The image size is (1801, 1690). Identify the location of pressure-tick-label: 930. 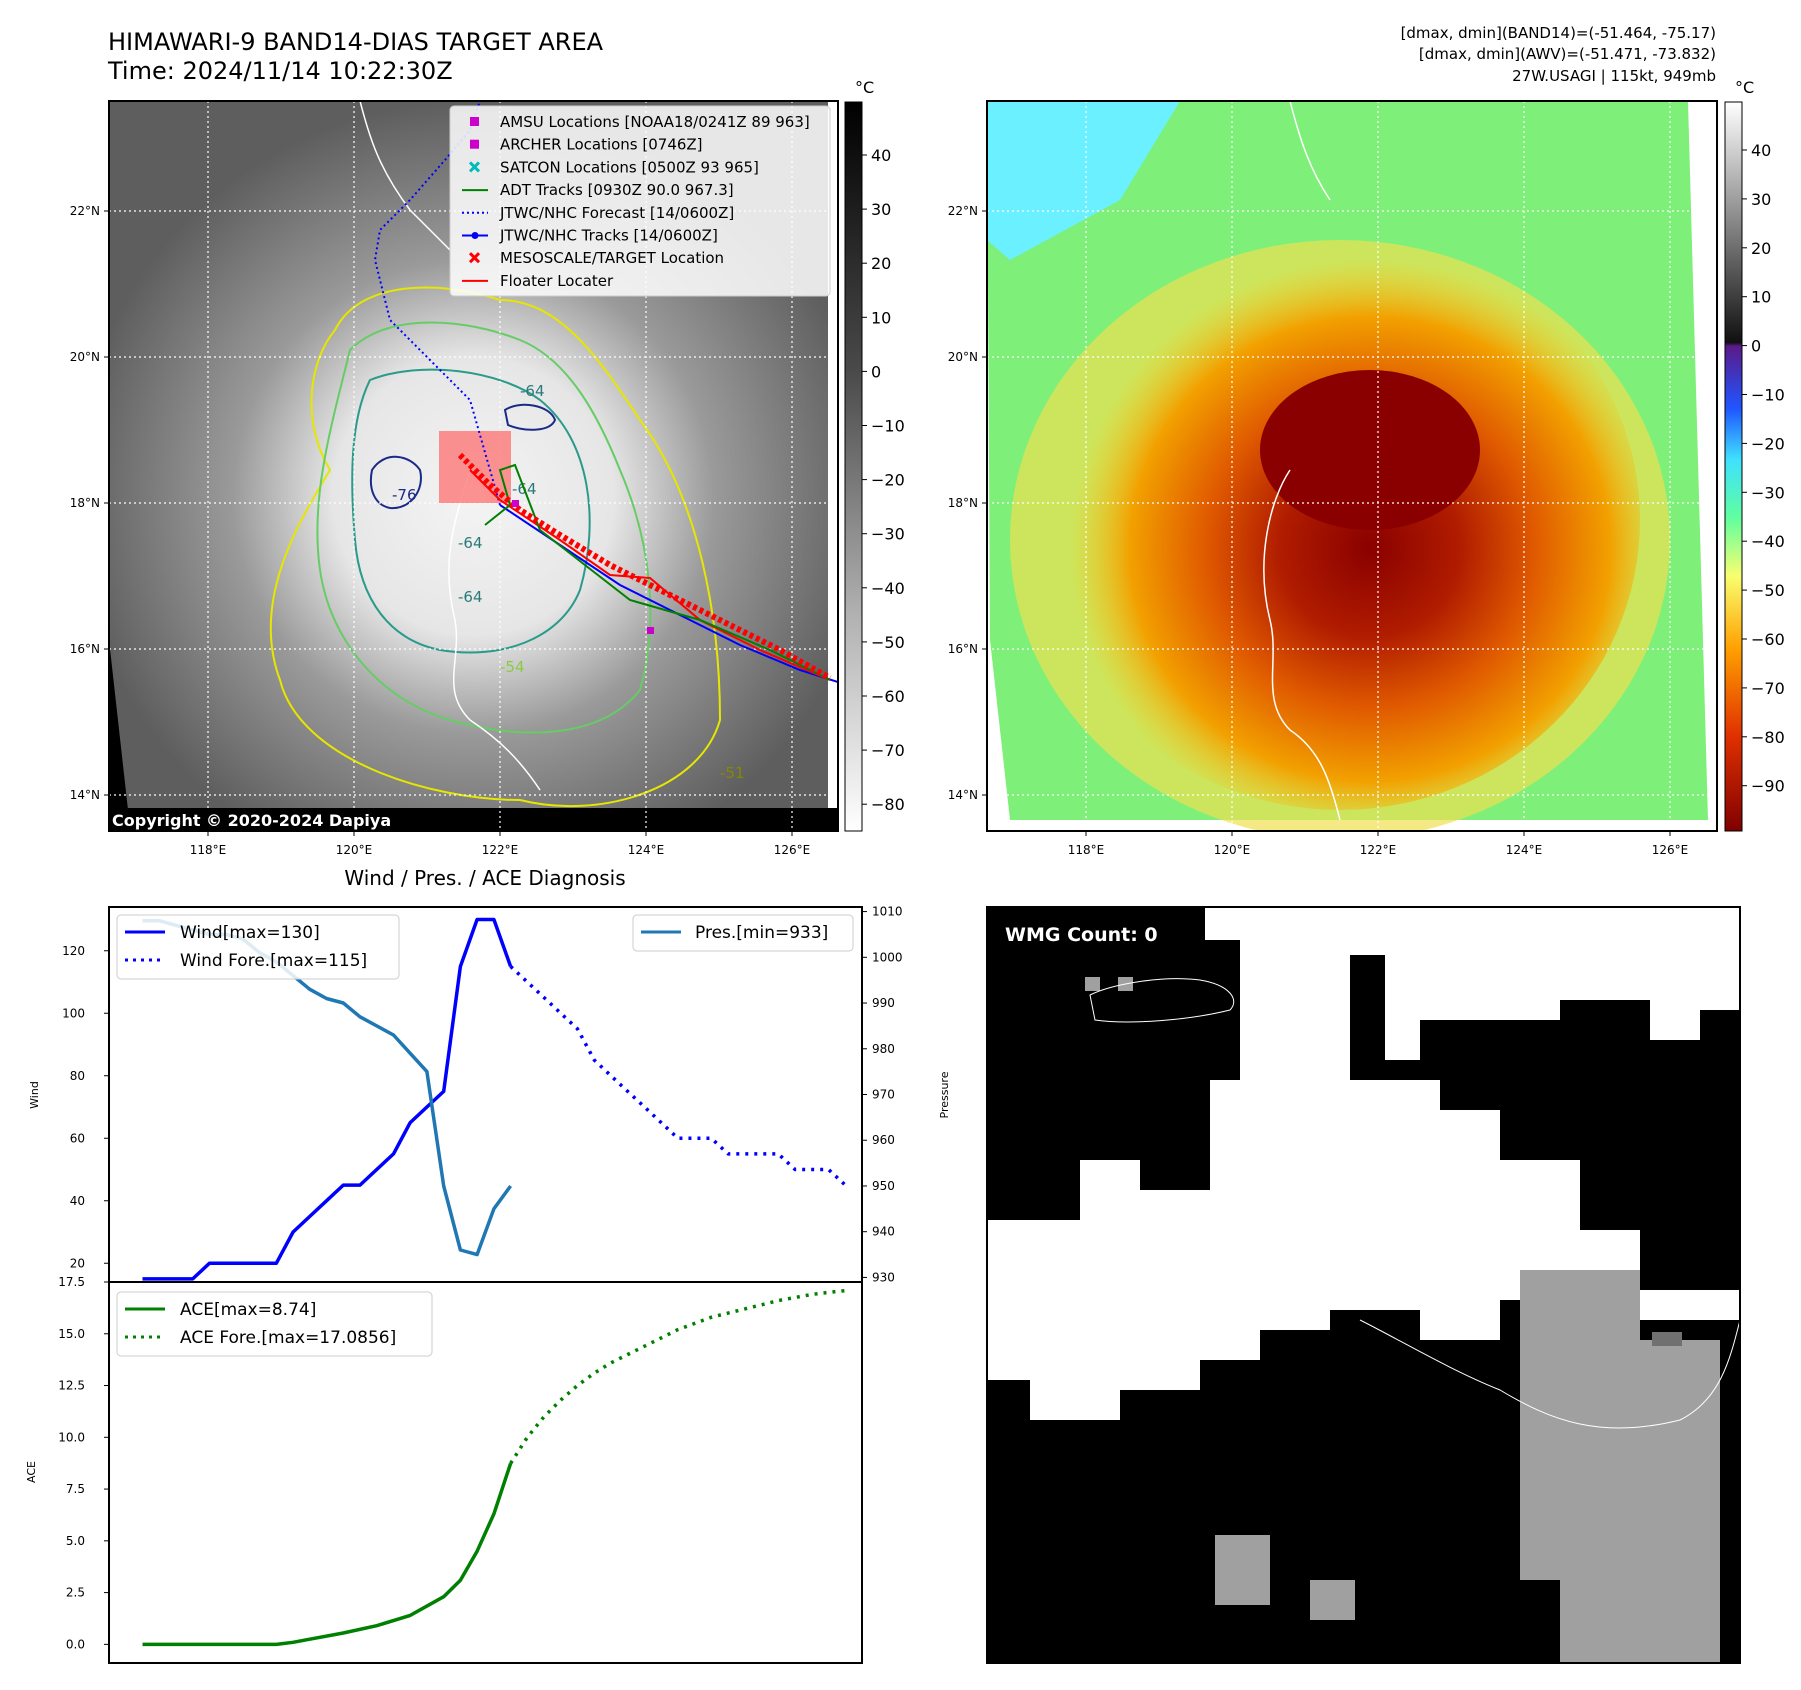
(883, 1277).